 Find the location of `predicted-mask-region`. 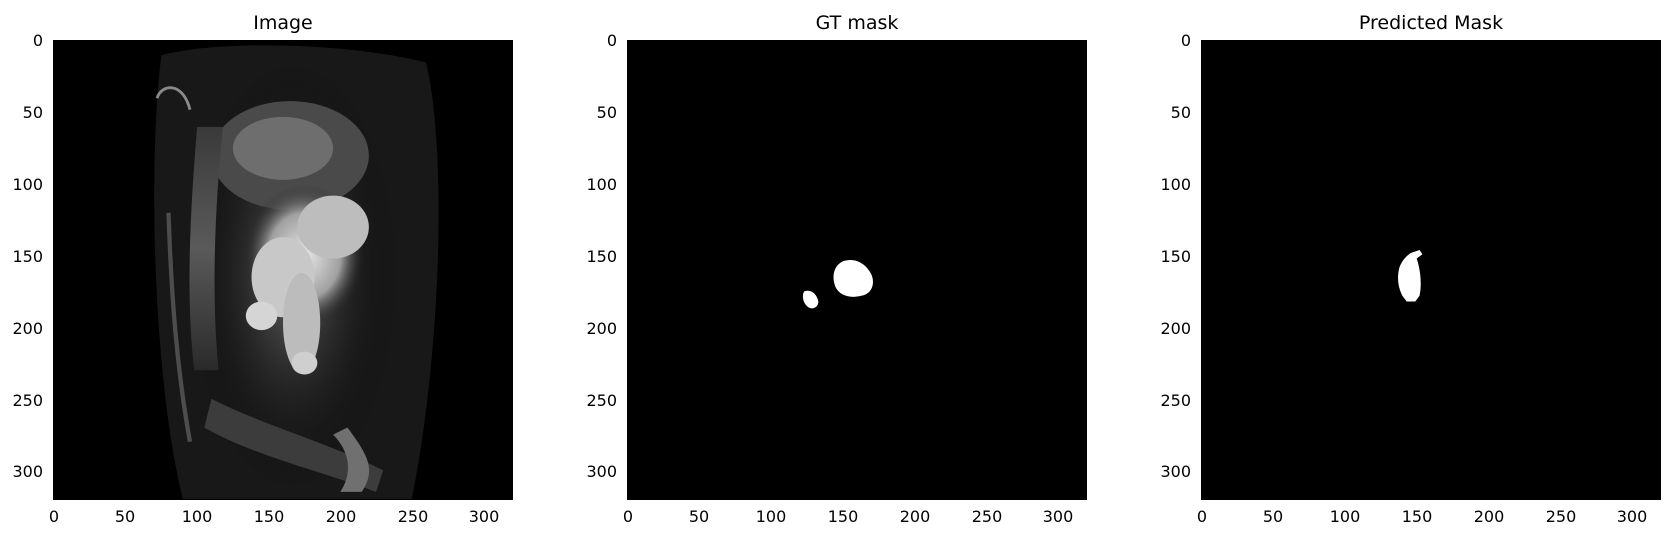

predicted-mask-region is located at coordinates (1410, 275).